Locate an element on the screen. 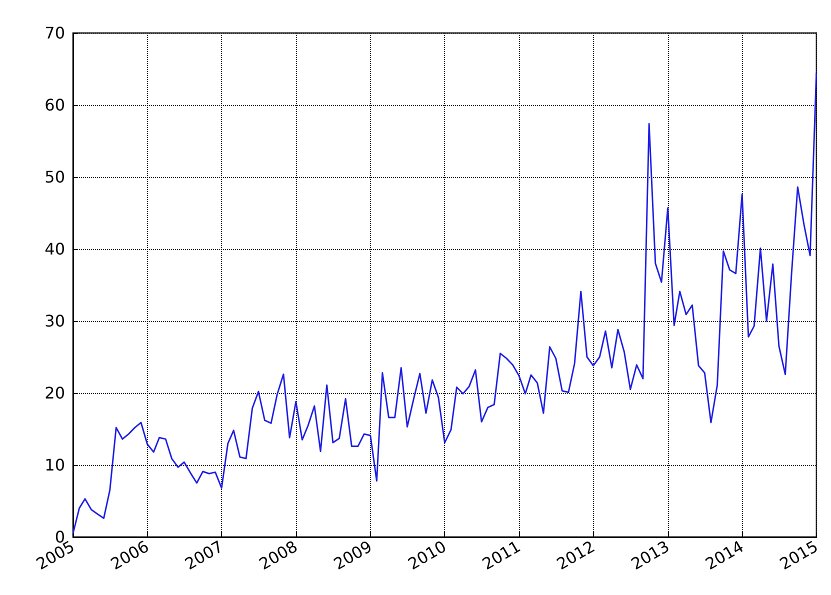 The height and width of the screenshot is (595, 831). y-tick-label: 30 is located at coordinates (54, 321).